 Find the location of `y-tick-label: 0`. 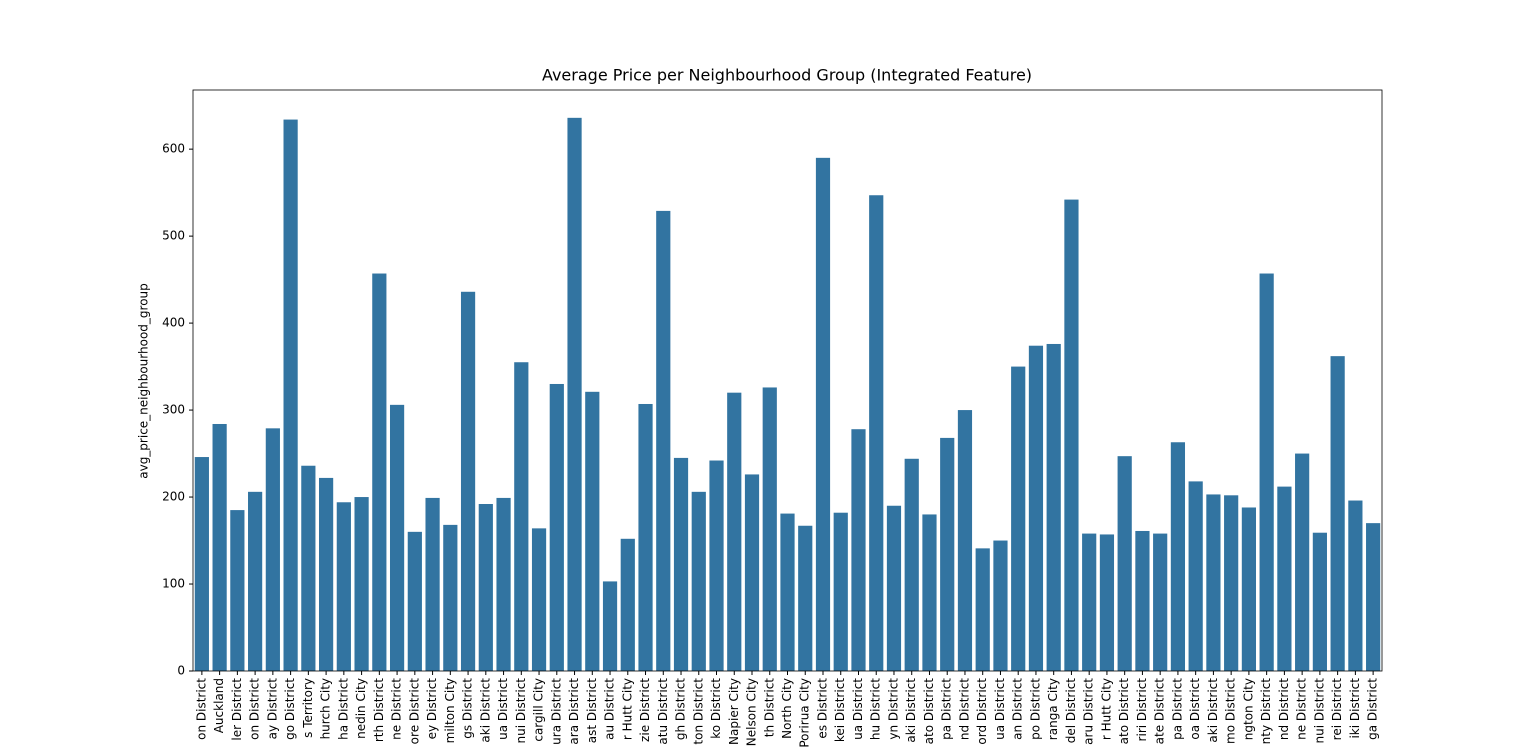

y-tick-label: 0 is located at coordinates (181, 671).